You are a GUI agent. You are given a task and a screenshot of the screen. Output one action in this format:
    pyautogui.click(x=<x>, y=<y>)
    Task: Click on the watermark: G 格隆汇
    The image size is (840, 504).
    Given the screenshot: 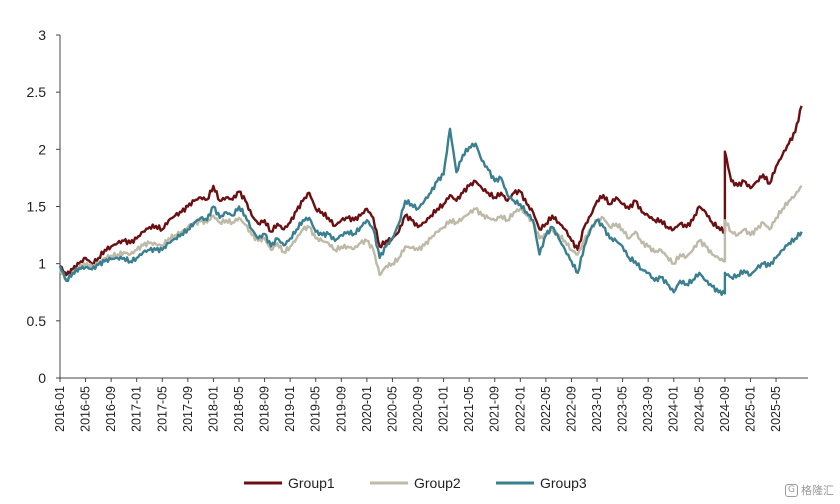 What is the action you would take?
    pyautogui.click(x=809, y=490)
    